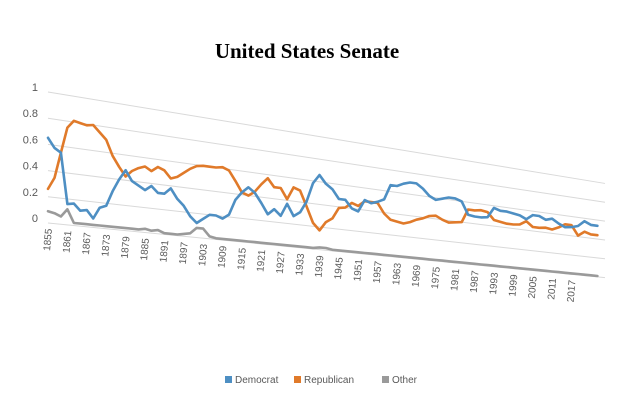 Image resolution: width=628 pixels, height=400 pixels. What do you see at coordinates (203, 255) in the screenshot?
I see `x-tick-label: 1903` at bounding box center [203, 255].